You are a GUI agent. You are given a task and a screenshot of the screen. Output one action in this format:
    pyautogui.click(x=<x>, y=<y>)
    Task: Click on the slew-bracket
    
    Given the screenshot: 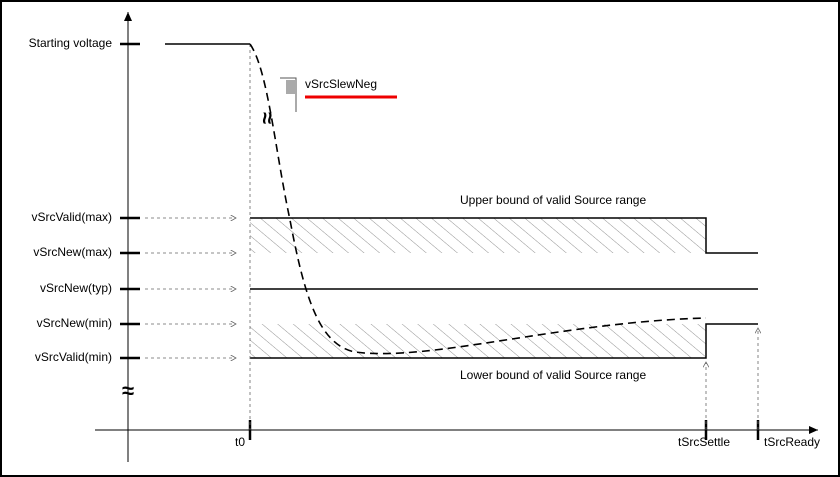 What is the action you would take?
    pyautogui.click(x=288, y=94)
    